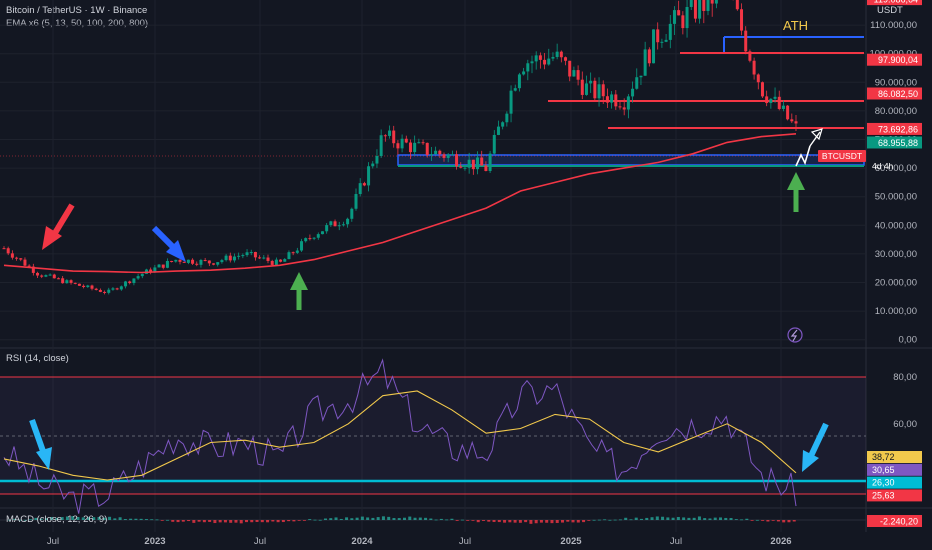 The width and height of the screenshot is (932, 550). What do you see at coordinates (77, 23) in the screenshot?
I see `ema-legend: EMA x6 (5, 13, 50, 100, 200, 800)` at bounding box center [77, 23].